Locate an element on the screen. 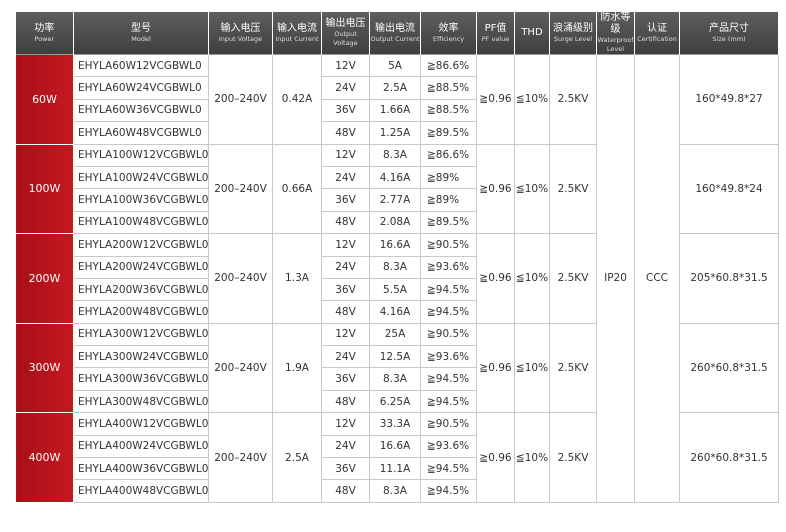 This screenshot has width=786, height=532. header-zh: THD is located at coordinates (532, 32).